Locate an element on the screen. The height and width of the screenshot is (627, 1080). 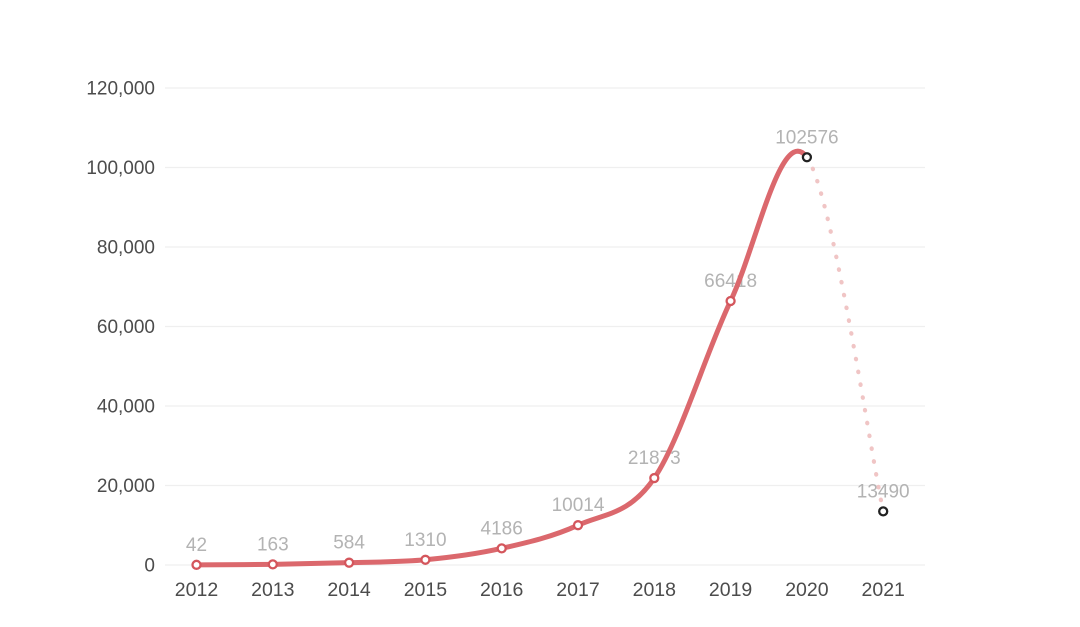
x-axis-tick-label: 2017 is located at coordinates (577, 590).